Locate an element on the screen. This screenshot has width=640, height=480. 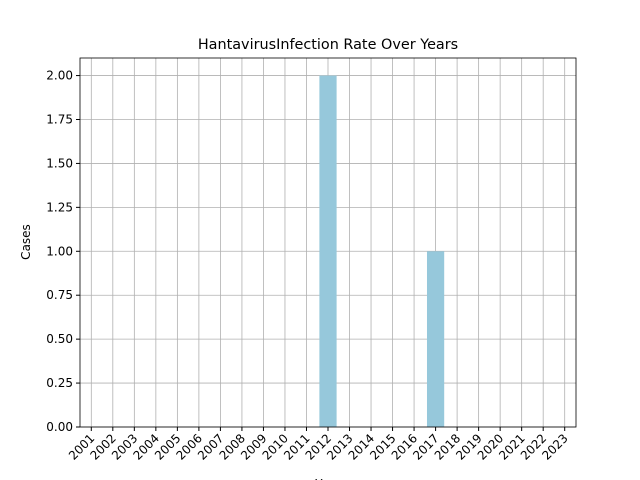
y-tick-label: 0.00 is located at coordinates (59, 427).